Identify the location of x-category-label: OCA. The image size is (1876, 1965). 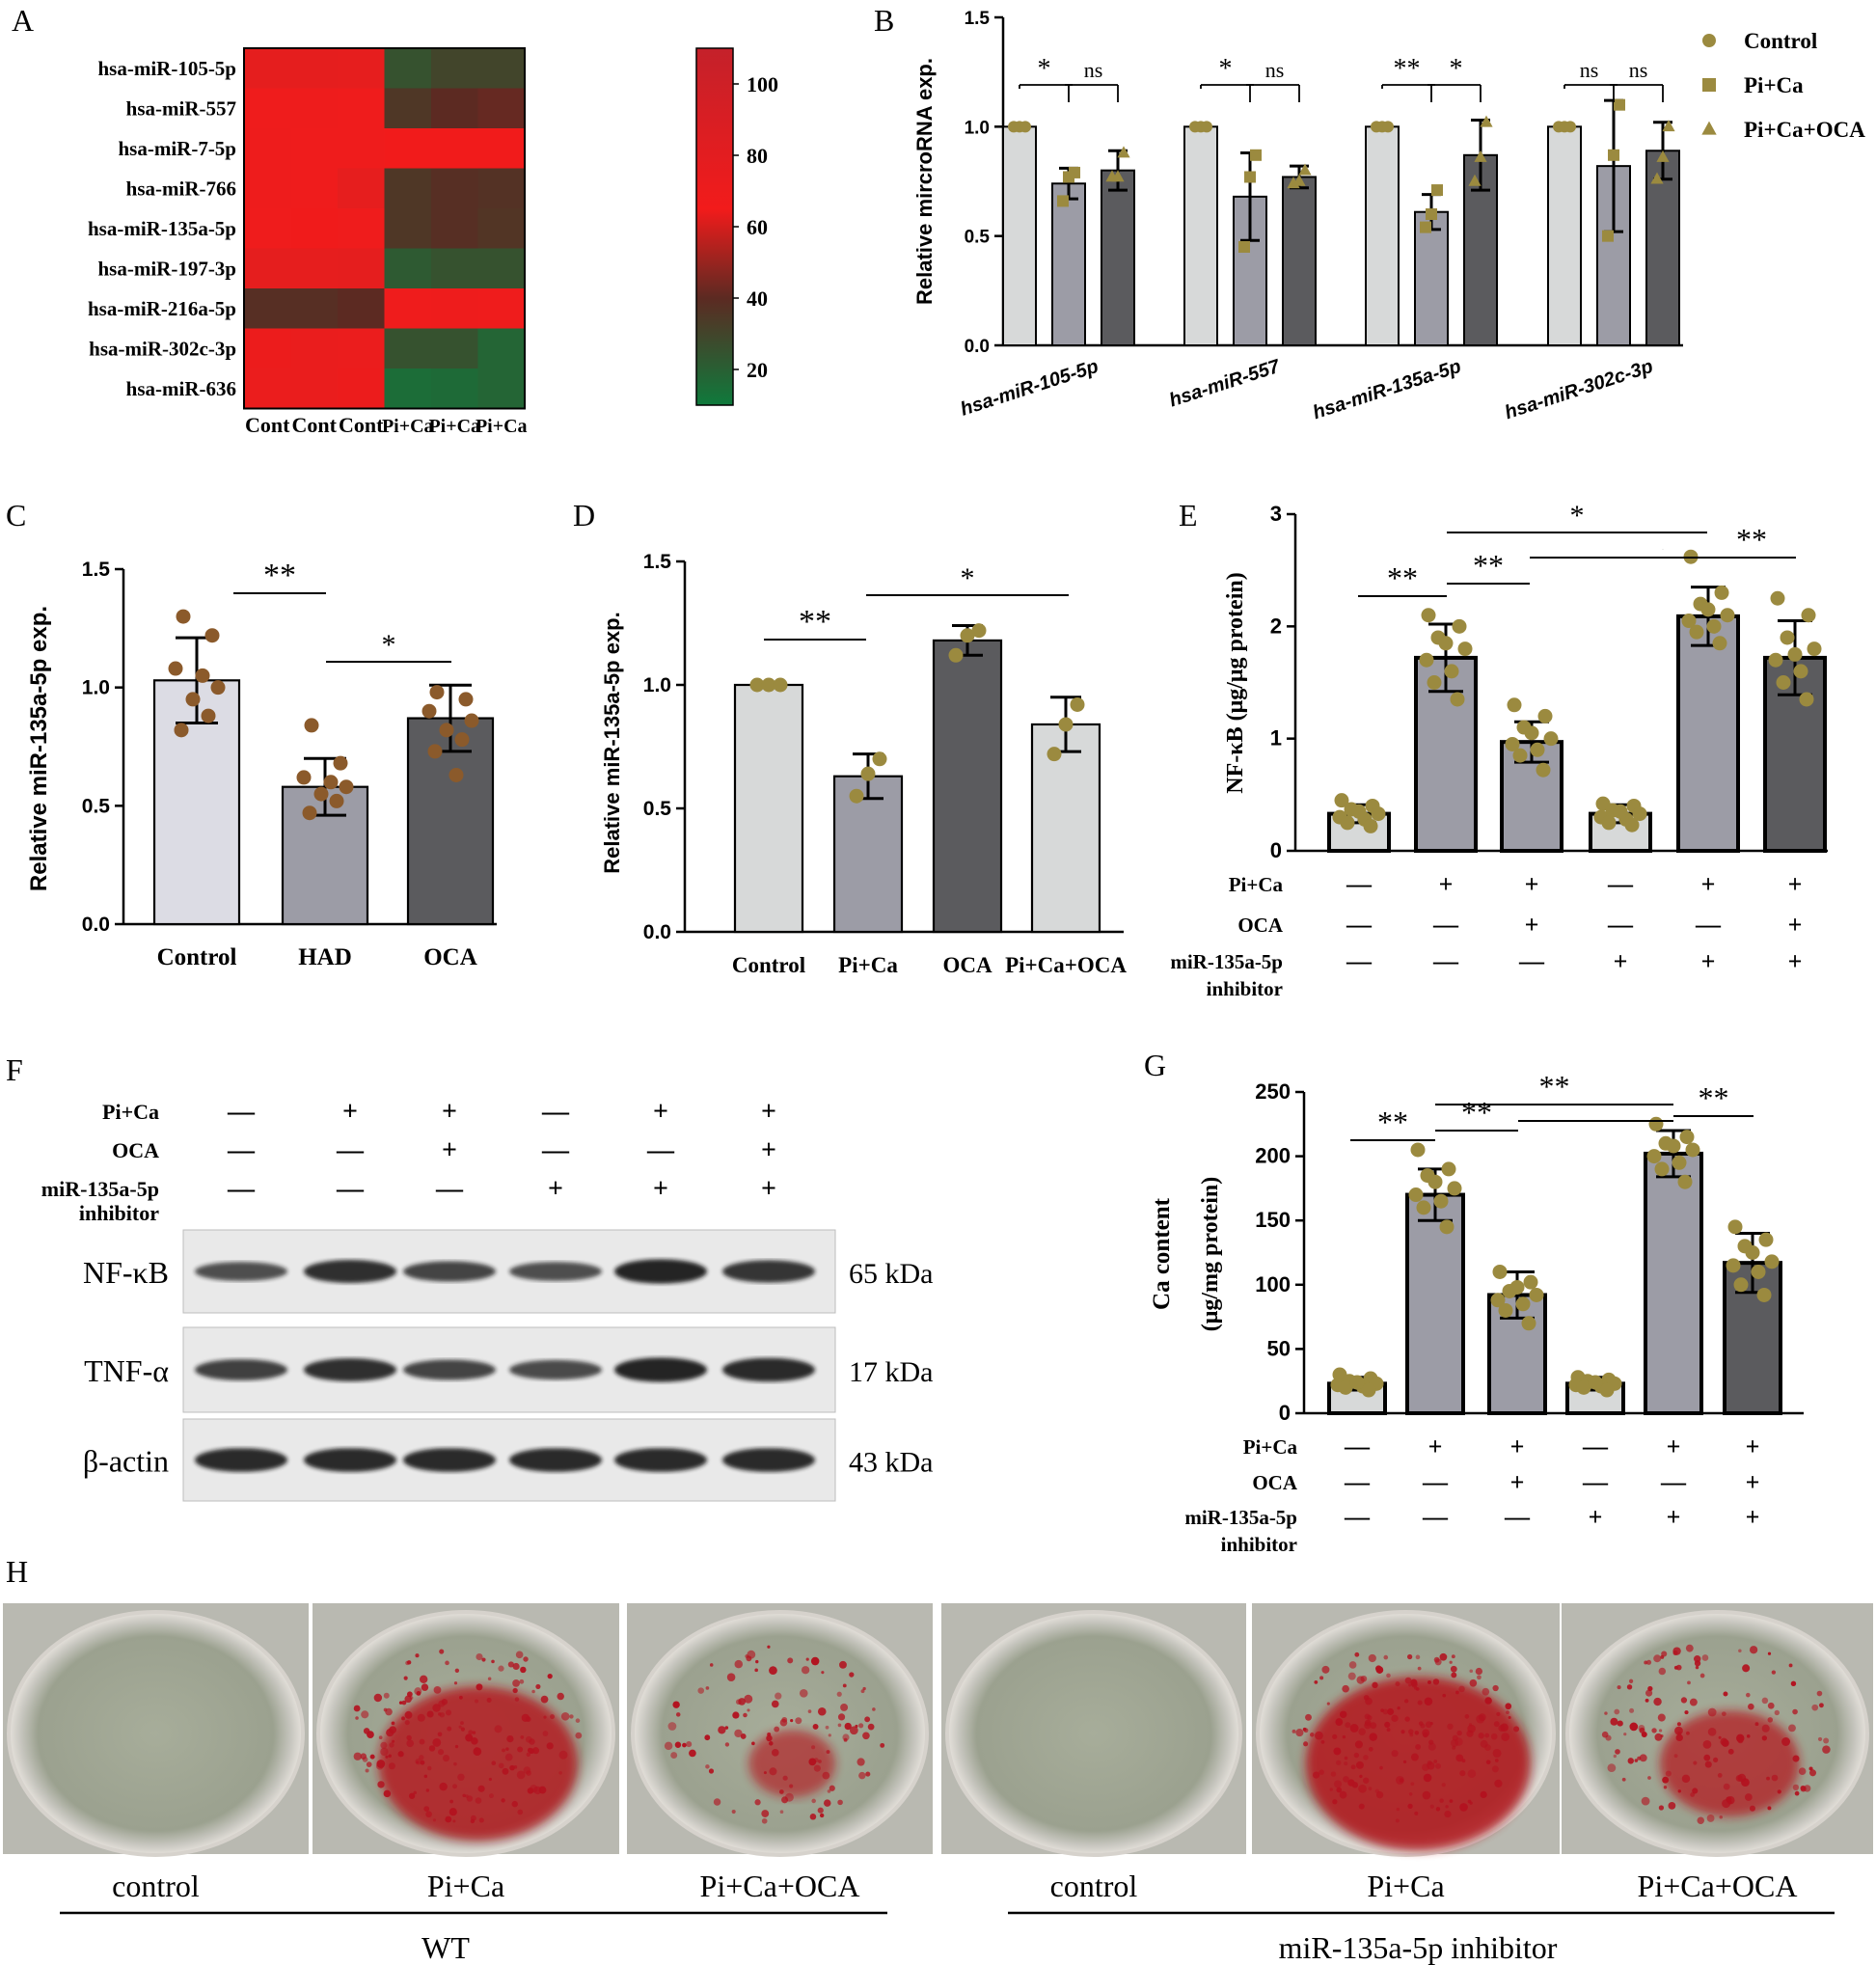
(967, 965).